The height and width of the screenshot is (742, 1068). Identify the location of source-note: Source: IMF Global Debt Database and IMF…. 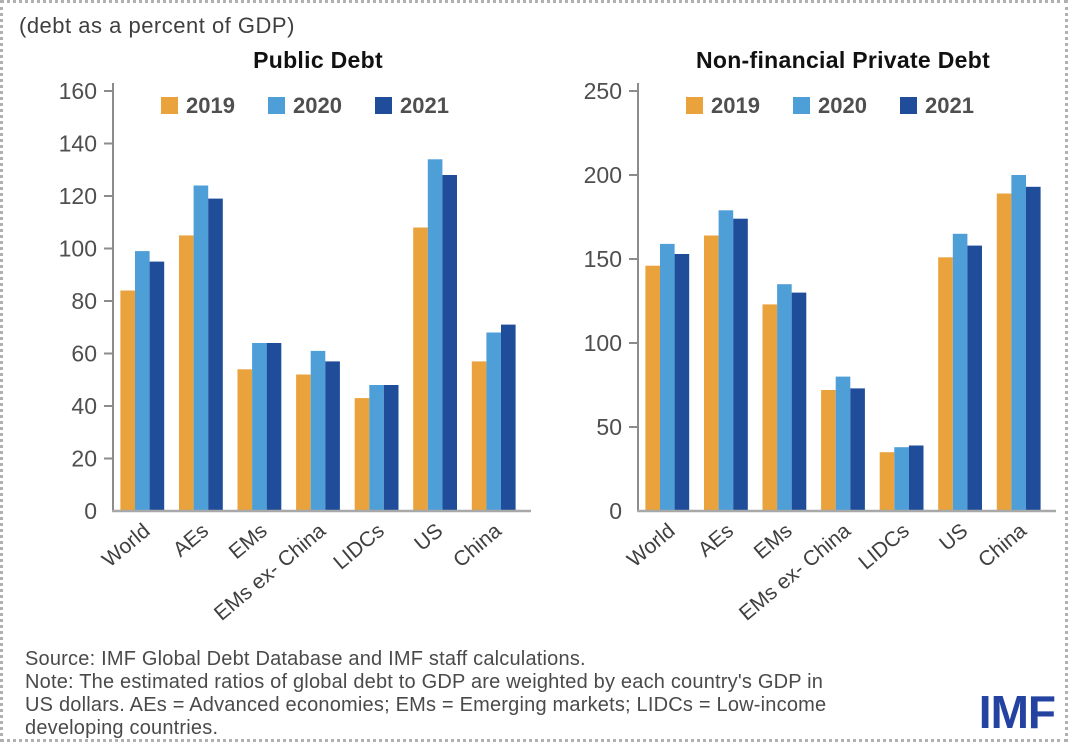
(426, 693).